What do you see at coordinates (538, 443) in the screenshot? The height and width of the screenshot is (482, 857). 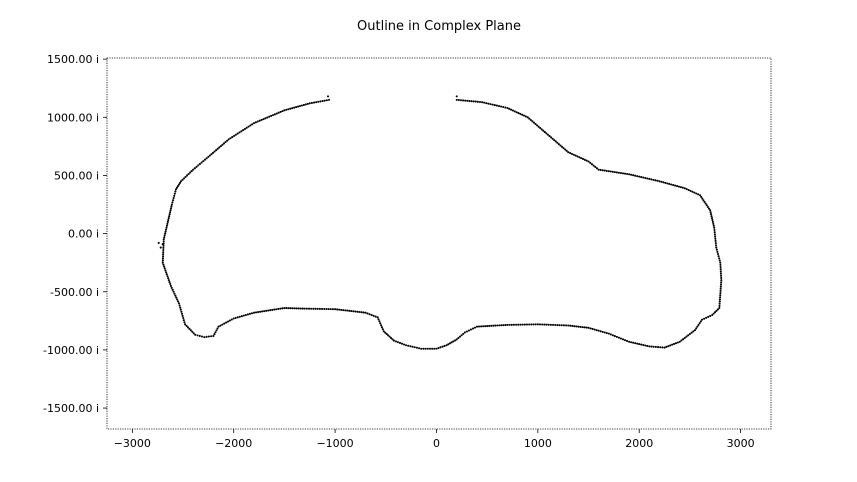 I see `x-tick-label: 1000` at bounding box center [538, 443].